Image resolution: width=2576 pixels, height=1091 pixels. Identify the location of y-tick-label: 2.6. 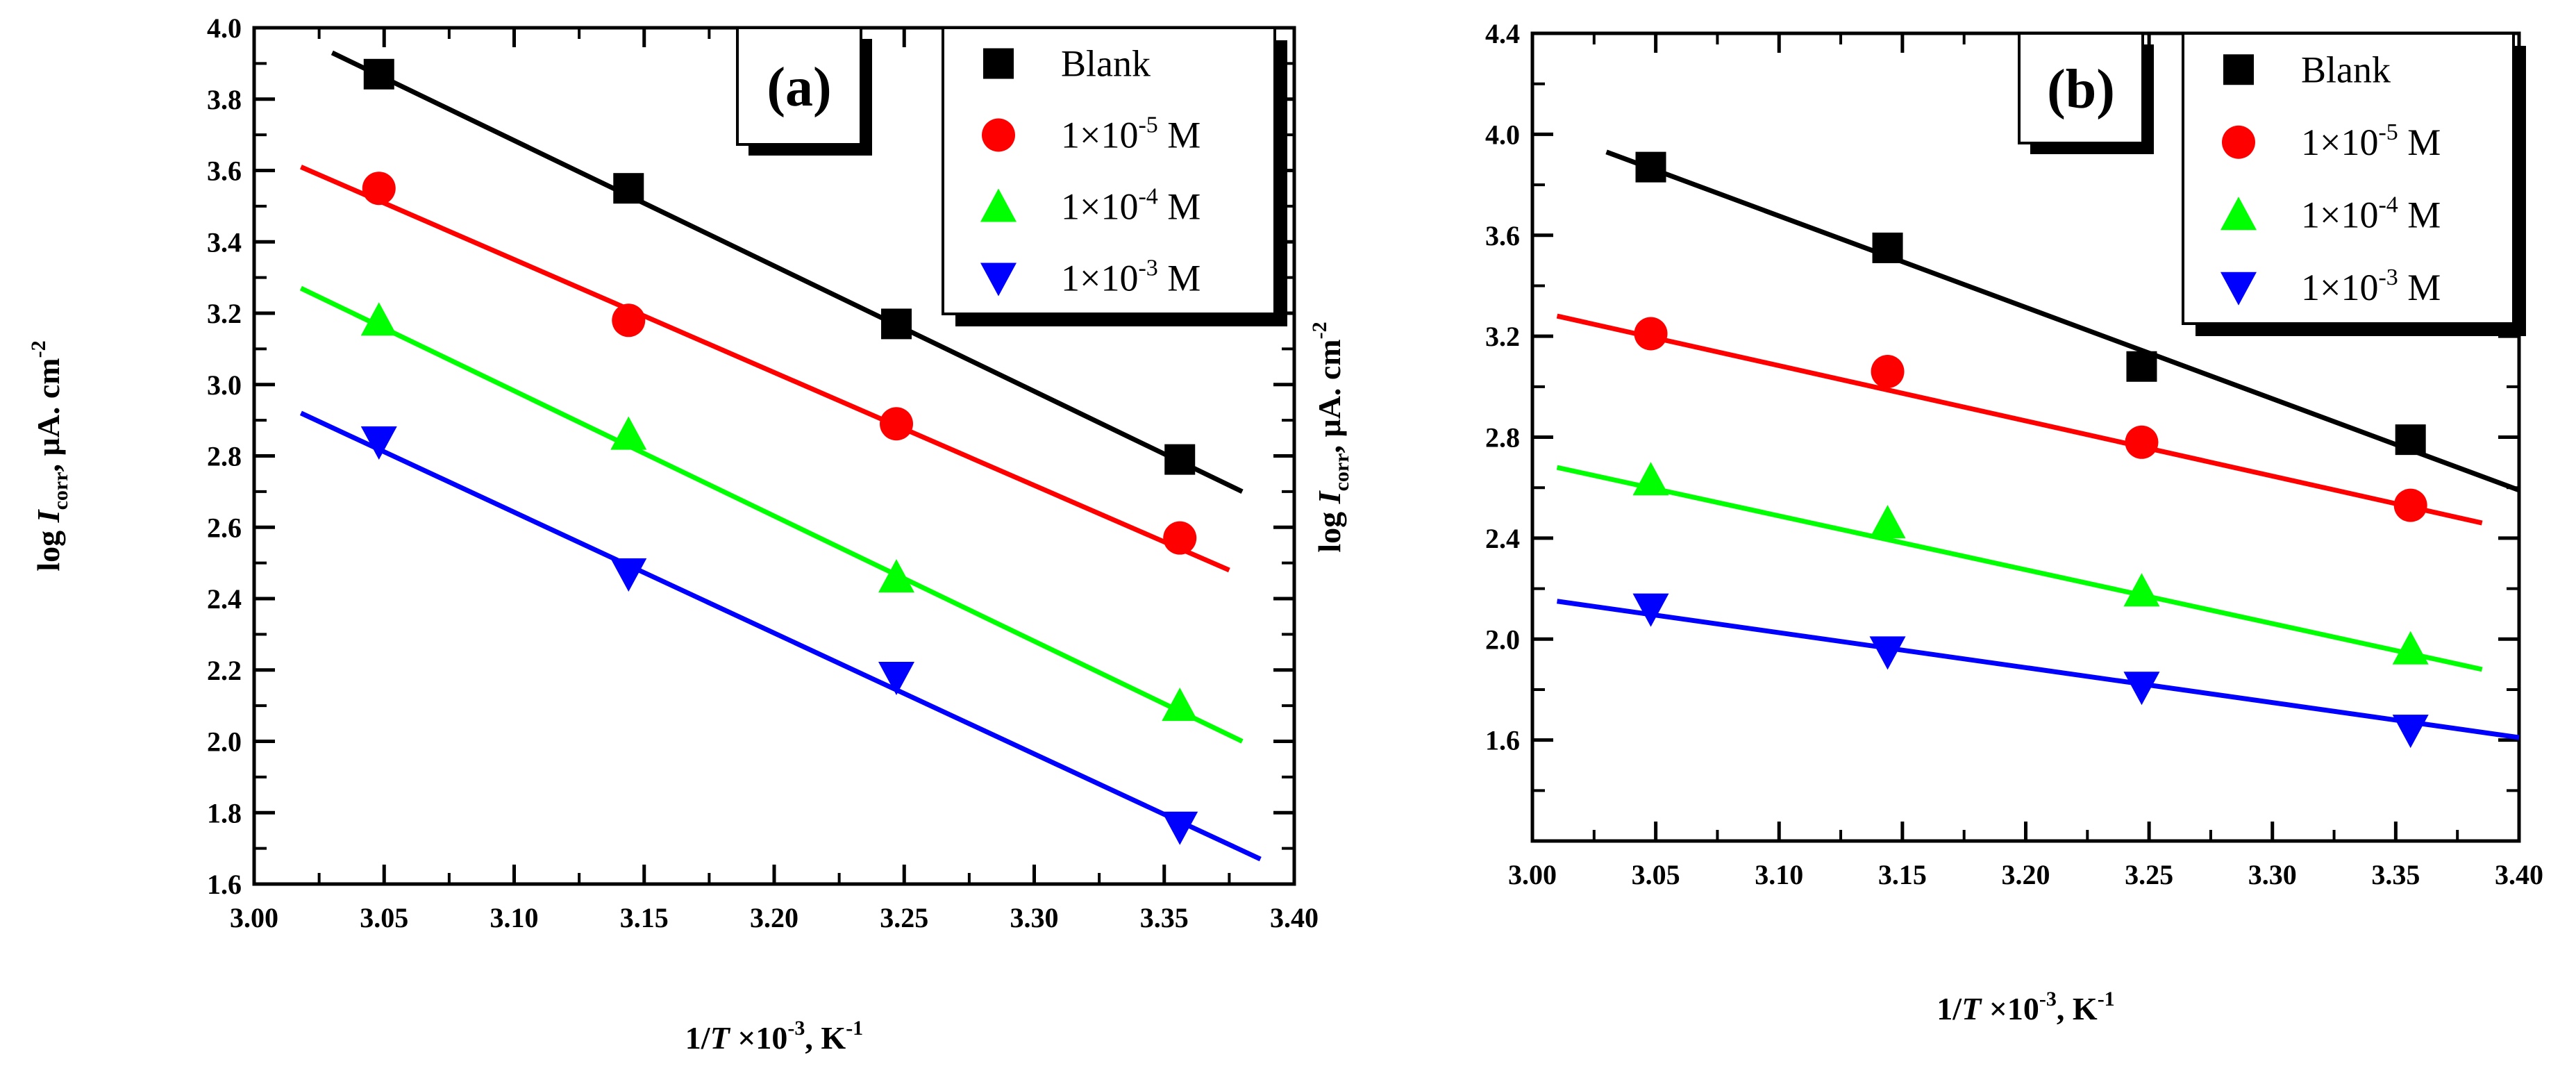
(224, 527).